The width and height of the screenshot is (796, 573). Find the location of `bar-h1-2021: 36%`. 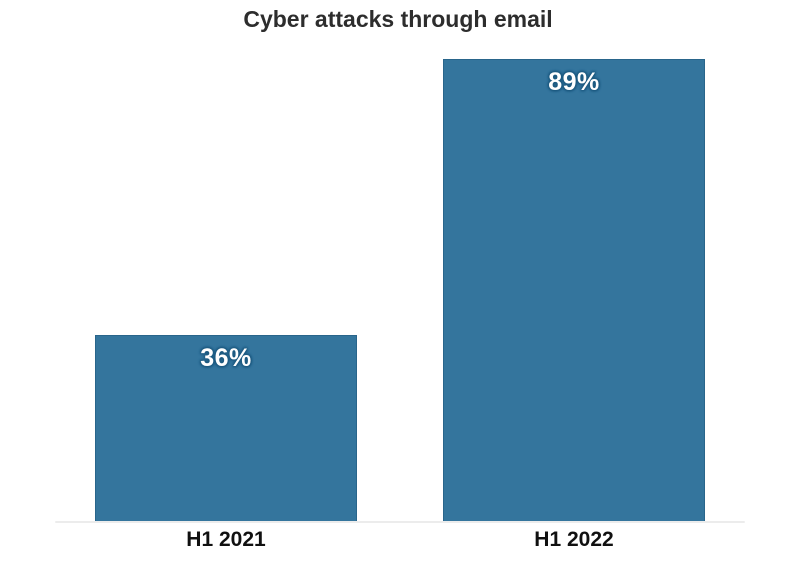

bar-h1-2021: 36% is located at coordinates (226, 428).